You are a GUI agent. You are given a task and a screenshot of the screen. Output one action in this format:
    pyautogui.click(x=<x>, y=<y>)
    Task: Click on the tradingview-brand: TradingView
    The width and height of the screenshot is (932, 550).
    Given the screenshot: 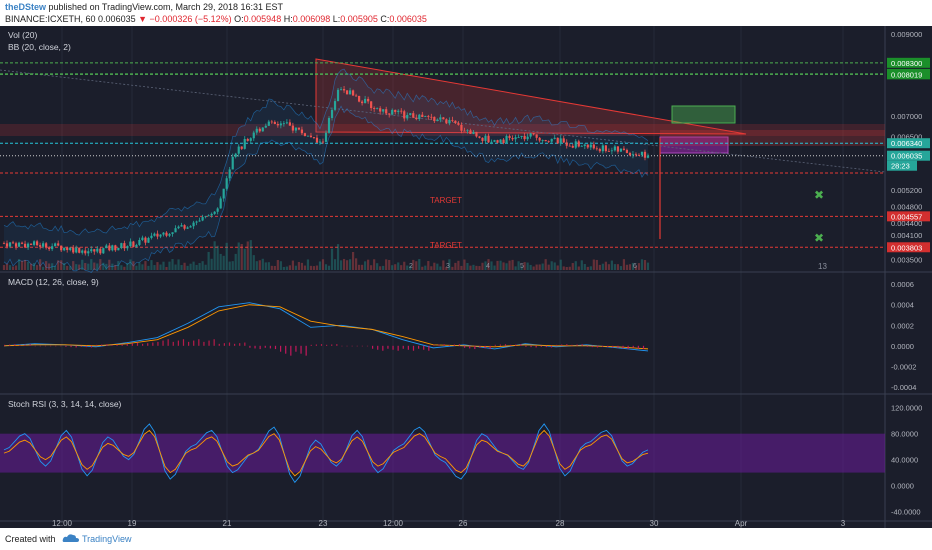 What is the action you would take?
    pyautogui.click(x=107, y=539)
    